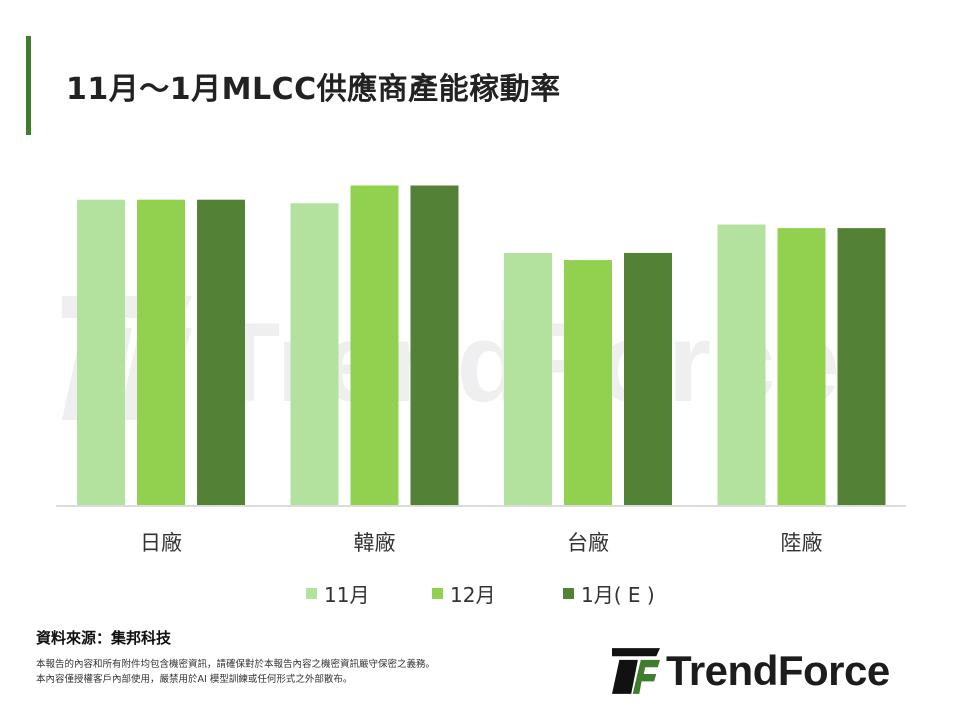 The width and height of the screenshot is (960, 720). I want to click on legend-item-nov: 11月, so click(337, 593).